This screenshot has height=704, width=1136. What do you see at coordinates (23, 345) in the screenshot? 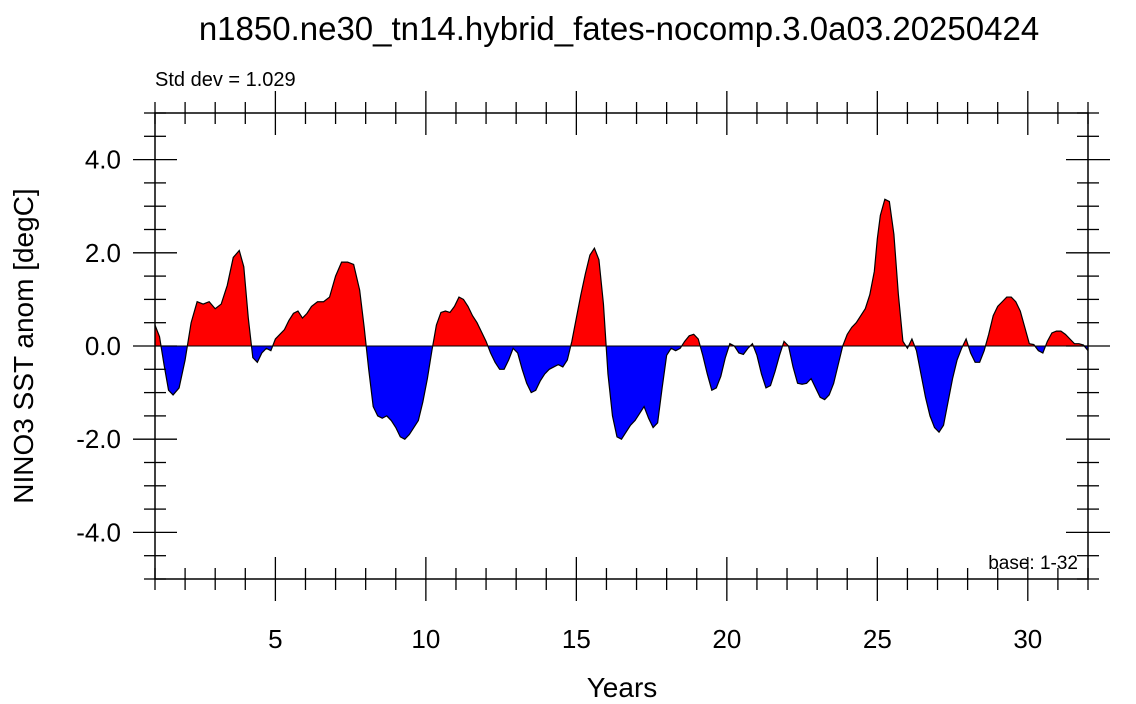
I see `y-axis-label: NINO3 SST anom [degC]` at bounding box center [23, 345].